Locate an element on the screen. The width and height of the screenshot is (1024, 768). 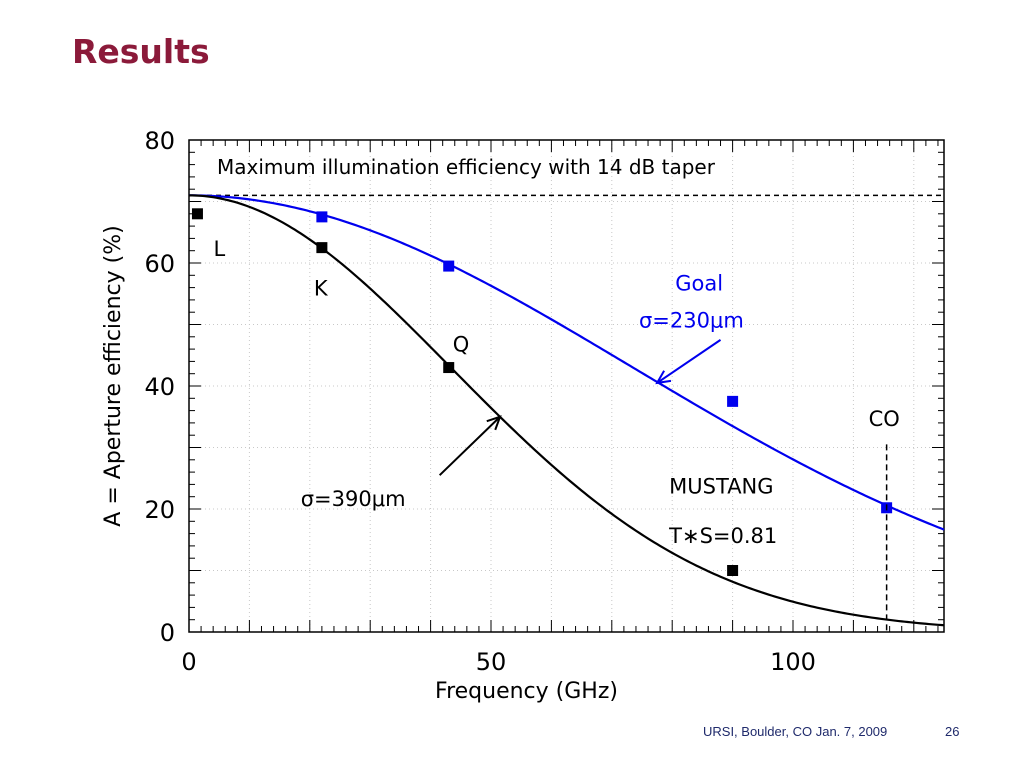
point-label-q: Q is located at coordinates (461, 345).